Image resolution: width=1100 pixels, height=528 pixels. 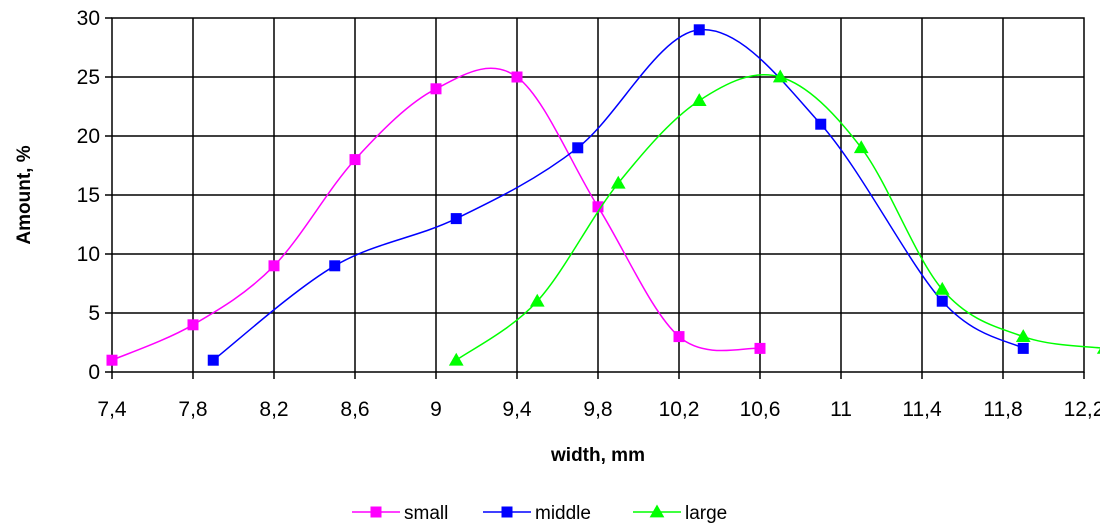 What do you see at coordinates (563, 513) in the screenshot?
I see `legend-label-middle: middle` at bounding box center [563, 513].